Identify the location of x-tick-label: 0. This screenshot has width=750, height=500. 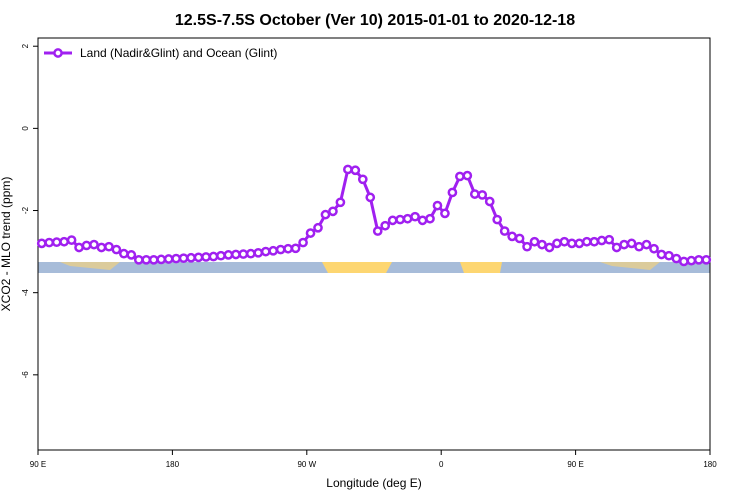
(441, 464).